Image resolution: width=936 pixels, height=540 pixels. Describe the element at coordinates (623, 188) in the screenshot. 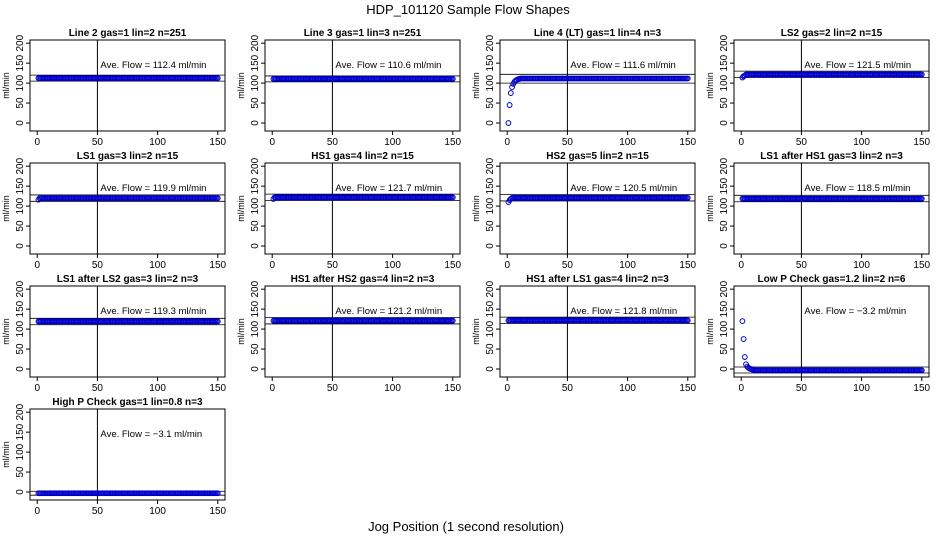

I see `ave-flow-annotation: Ave. Flow = 120.5 ml/min` at that location.